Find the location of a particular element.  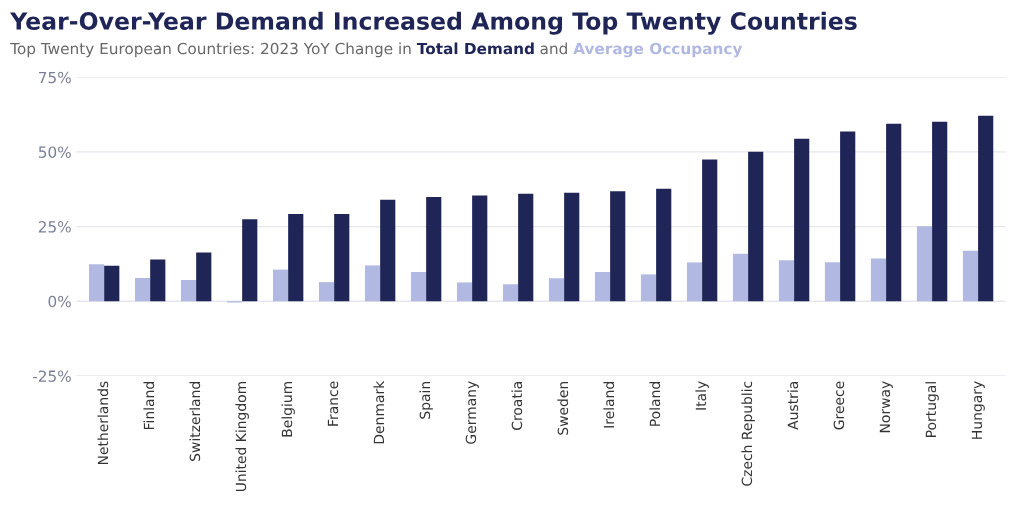

x-tick-label: United Kingdom is located at coordinates (242, 436).